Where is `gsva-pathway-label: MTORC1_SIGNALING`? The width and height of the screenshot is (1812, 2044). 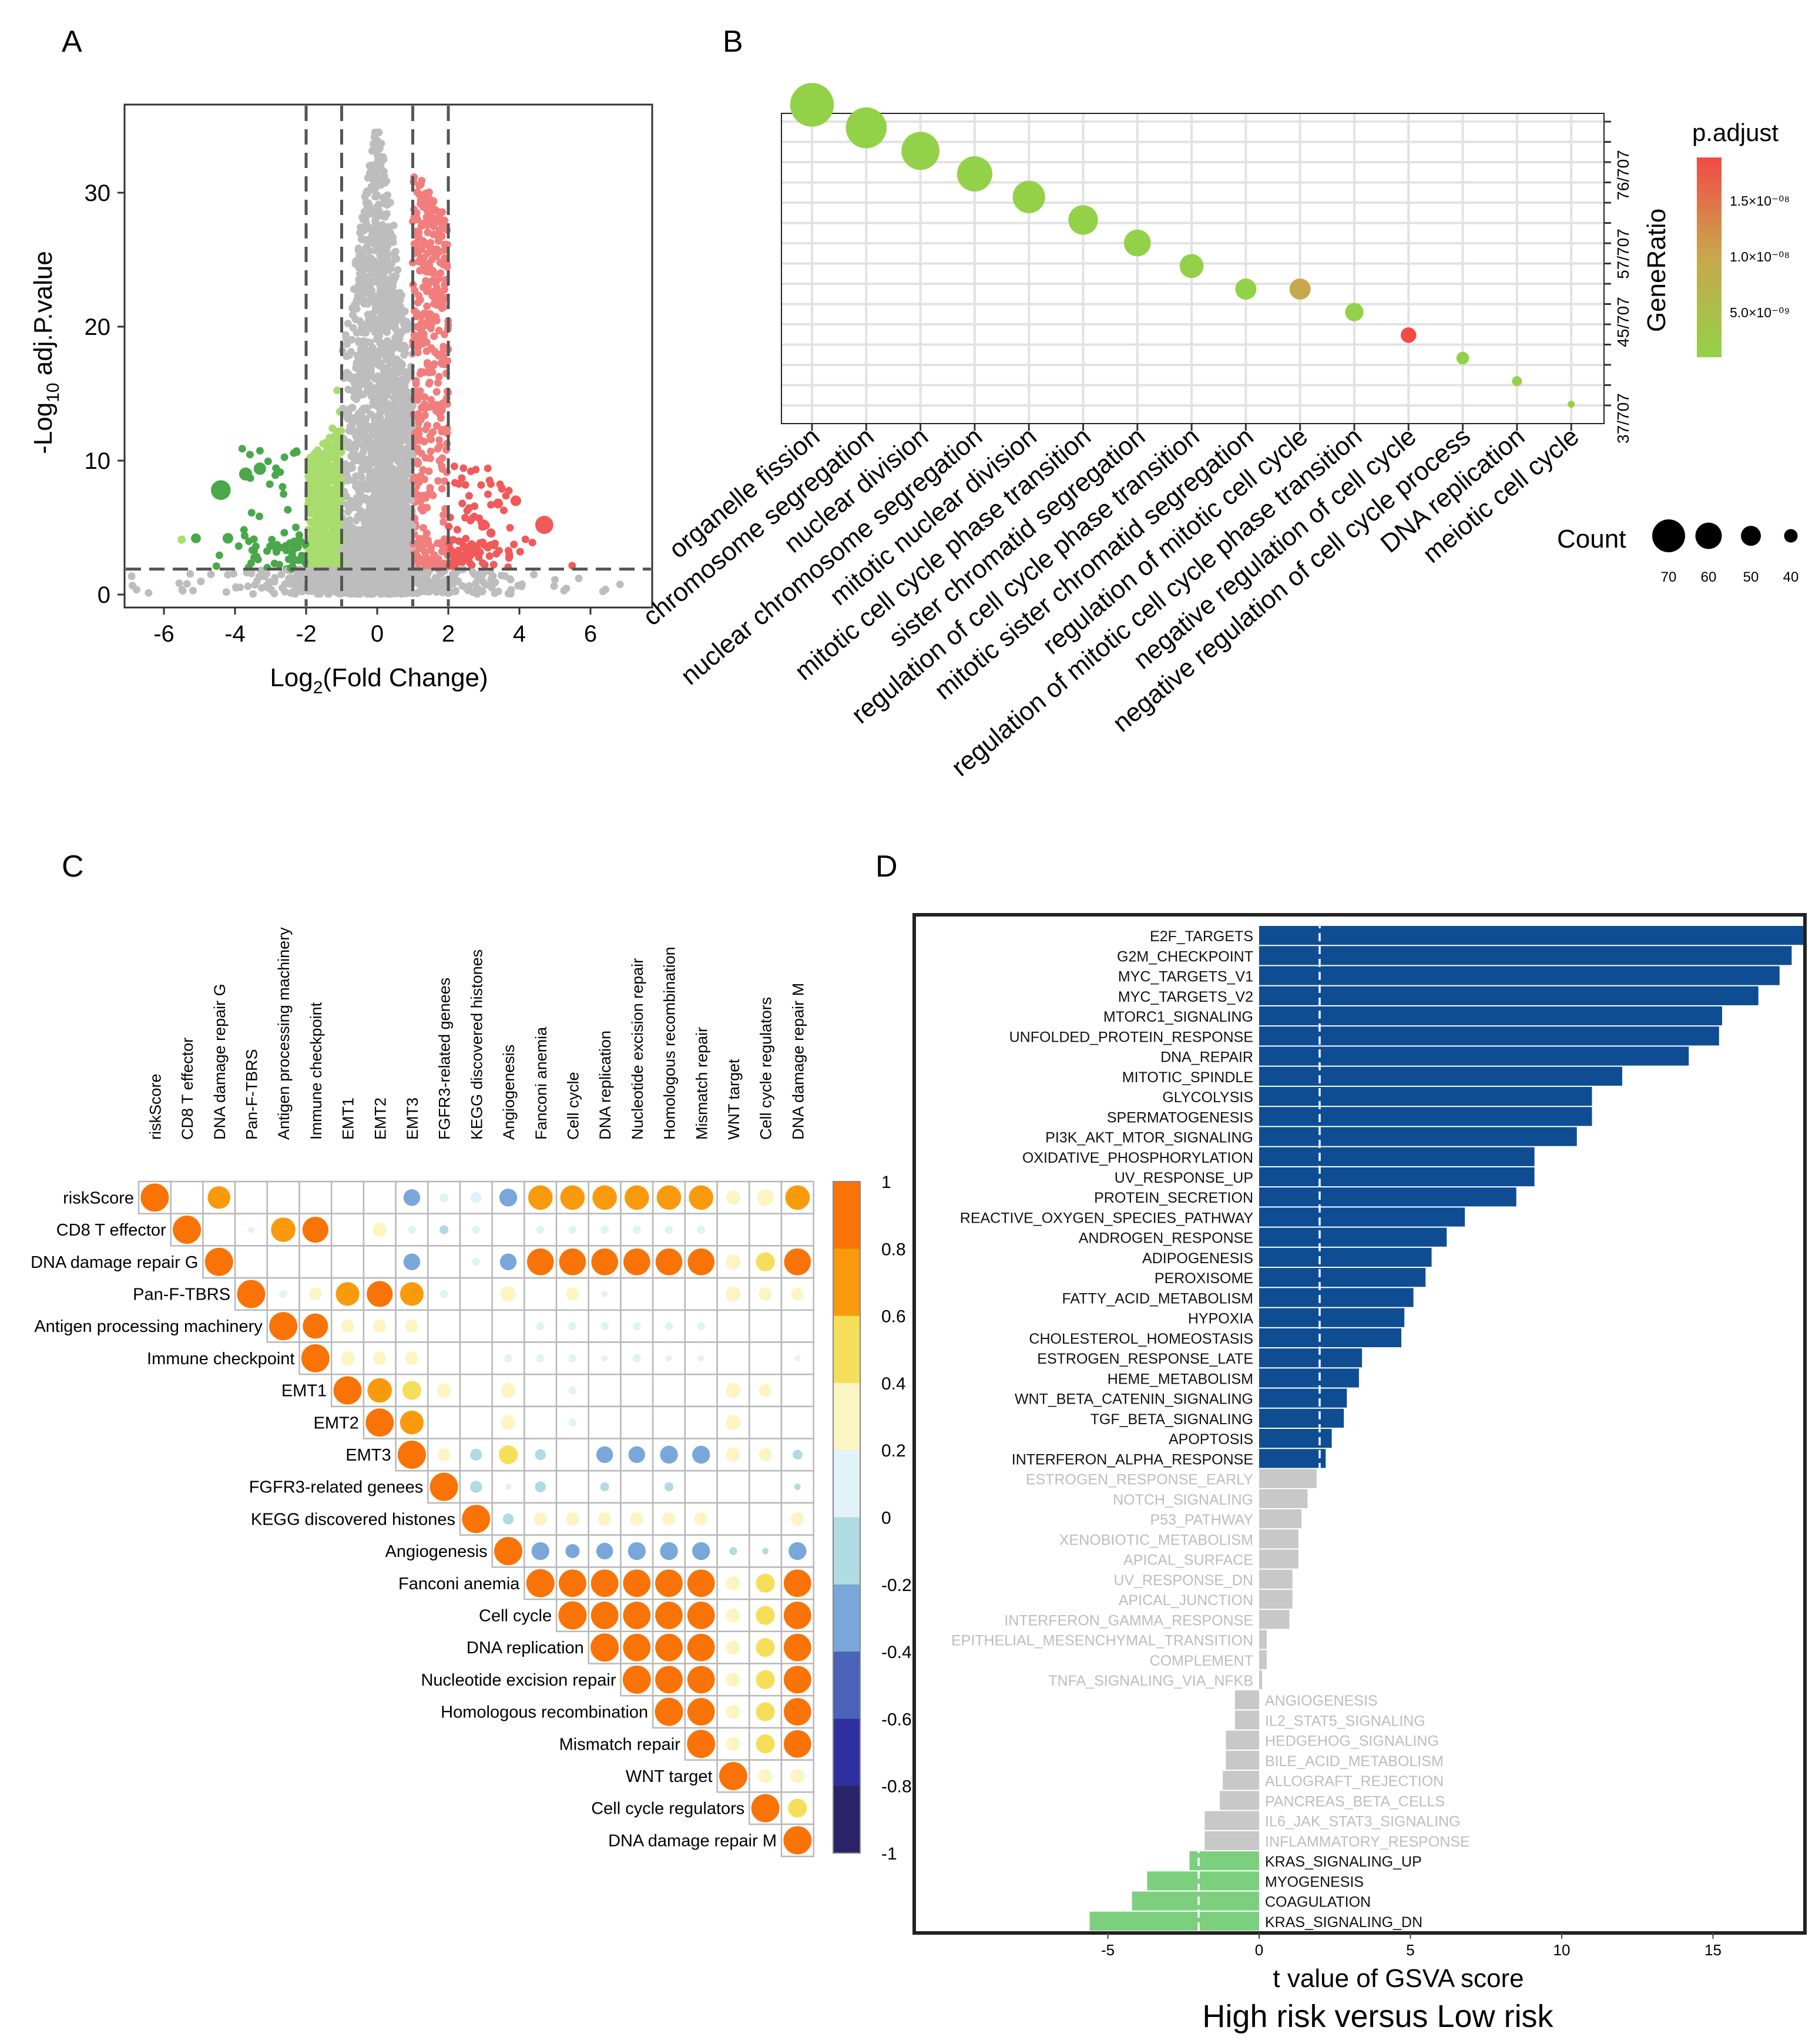 gsva-pathway-label: MTORC1_SIGNALING is located at coordinates (1178, 1017).